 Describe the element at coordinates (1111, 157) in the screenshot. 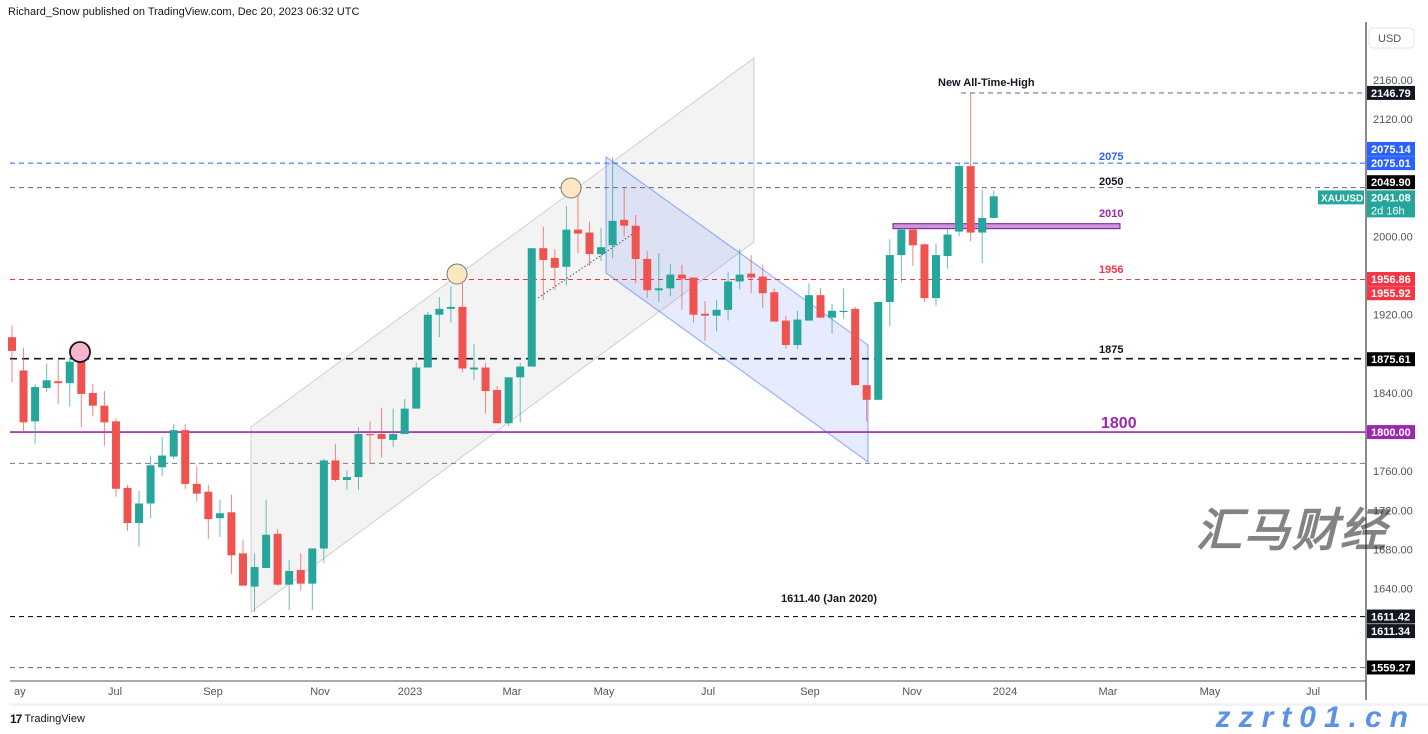

I see `level-label-2075: 2075` at that location.